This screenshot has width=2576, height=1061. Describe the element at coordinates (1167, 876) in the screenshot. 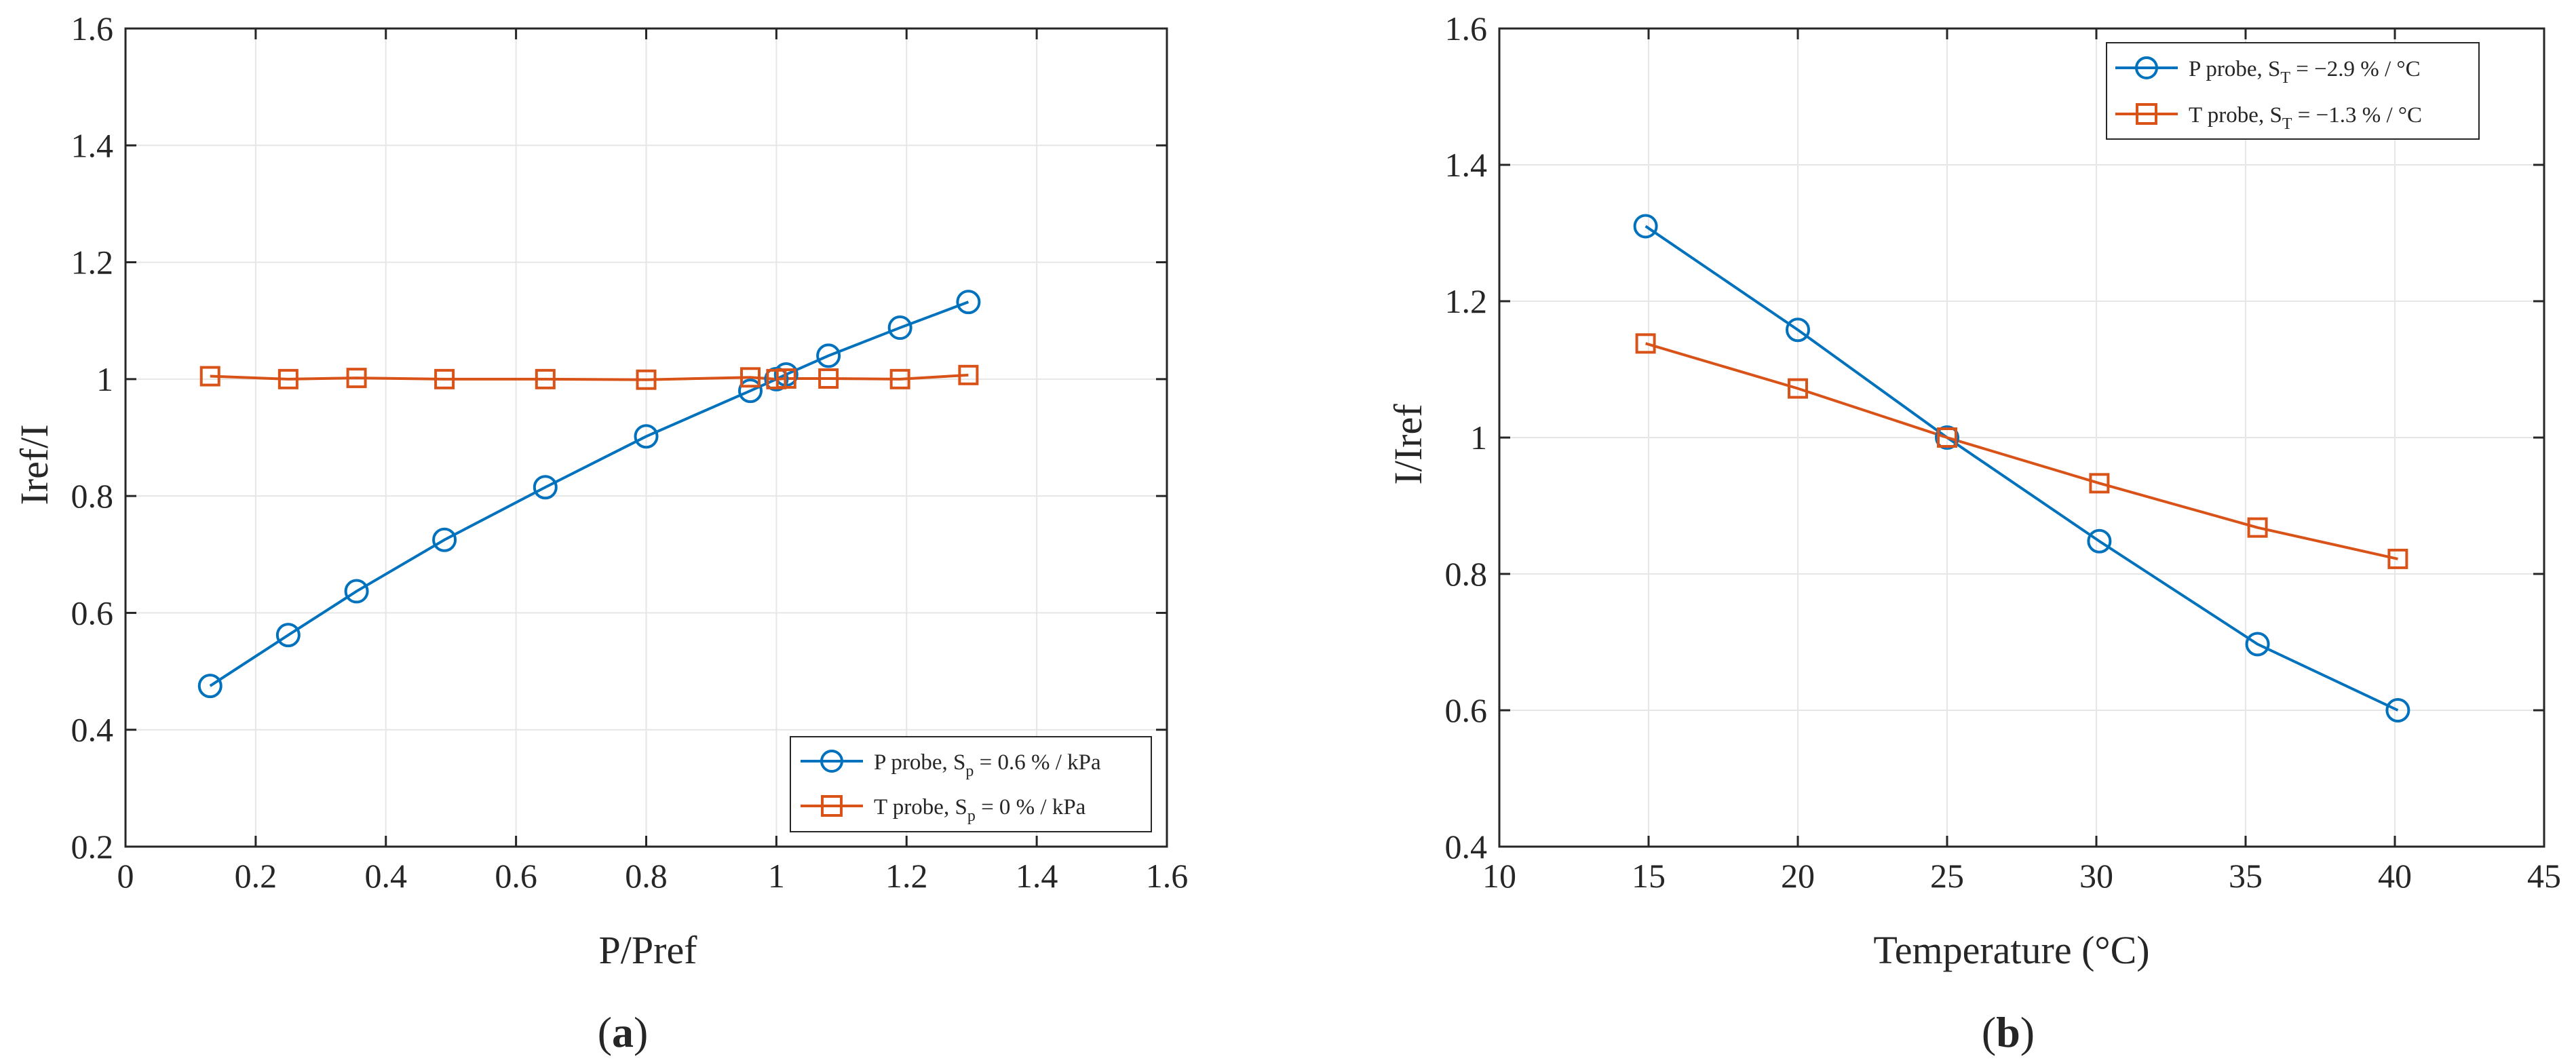

I see `chart-a-x-tick-label: 1.6` at that location.